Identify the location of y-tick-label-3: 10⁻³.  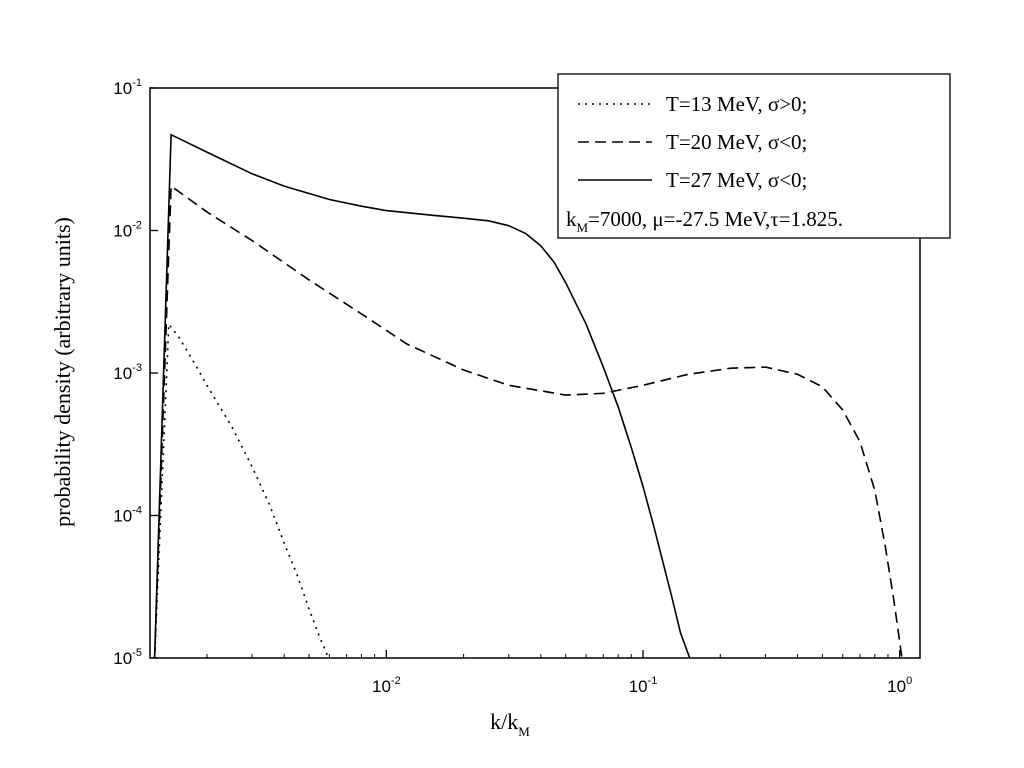
(127, 372).